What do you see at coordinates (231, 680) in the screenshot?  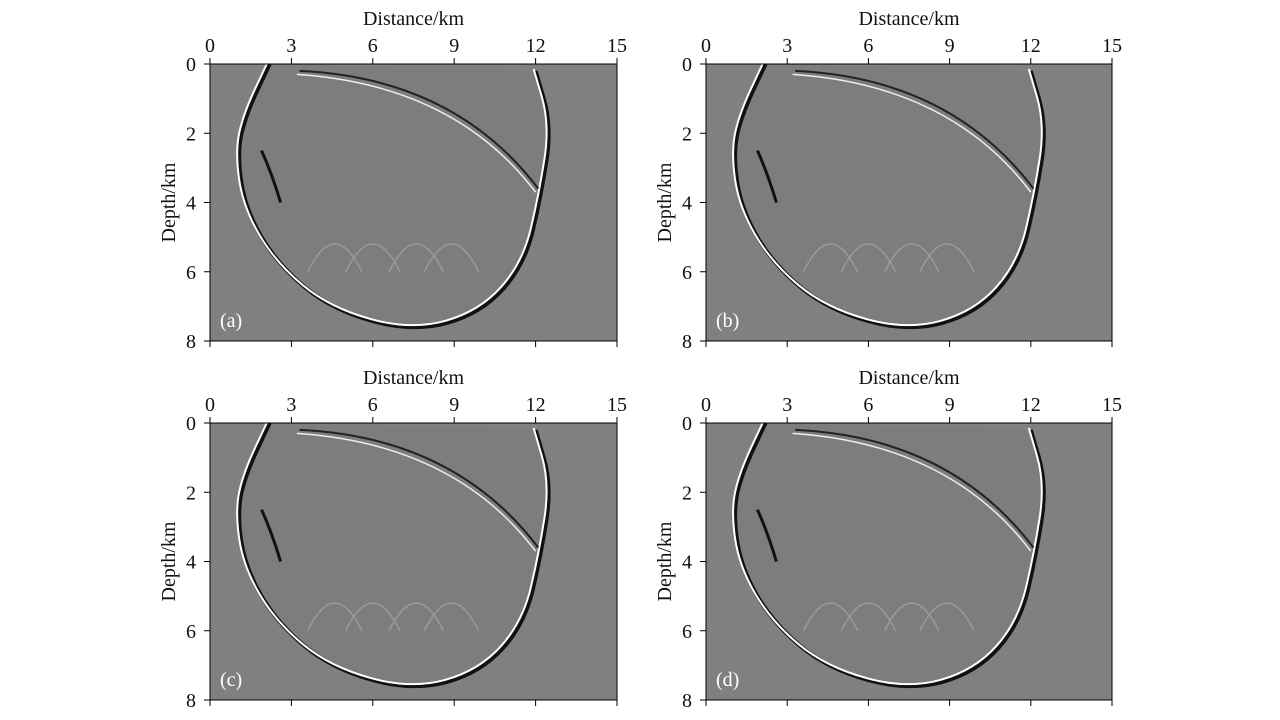 I see `panel-label: (c)` at bounding box center [231, 680].